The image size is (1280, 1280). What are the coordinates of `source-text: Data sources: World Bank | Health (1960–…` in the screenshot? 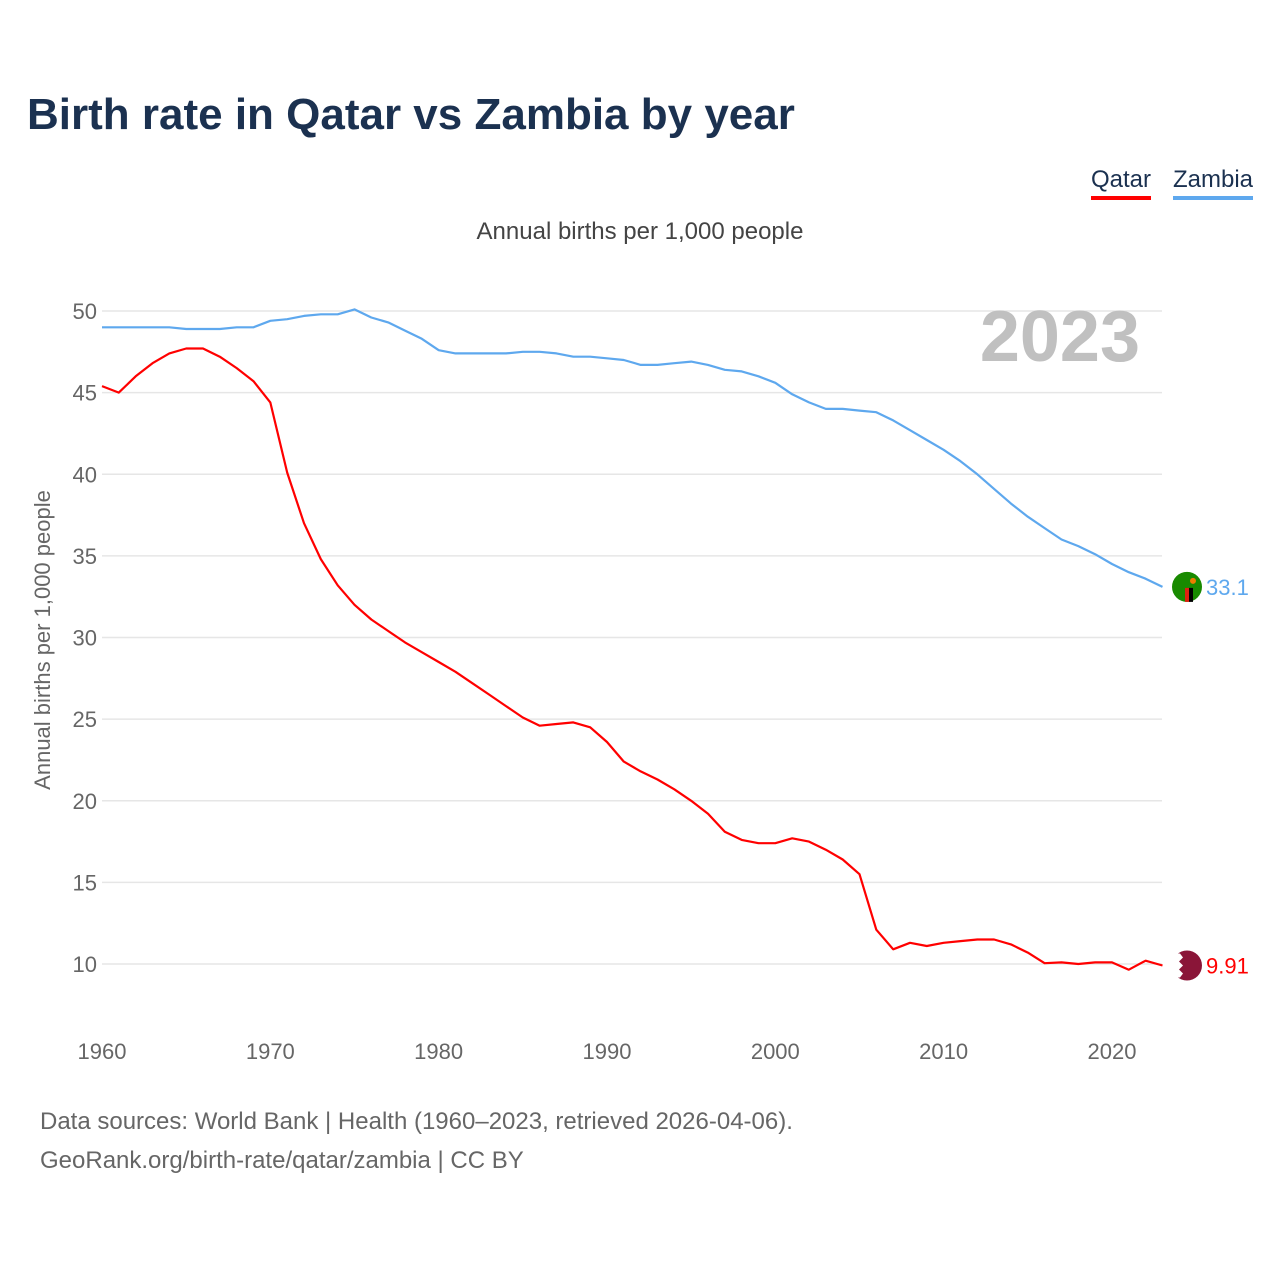 It's located at (416, 1121).